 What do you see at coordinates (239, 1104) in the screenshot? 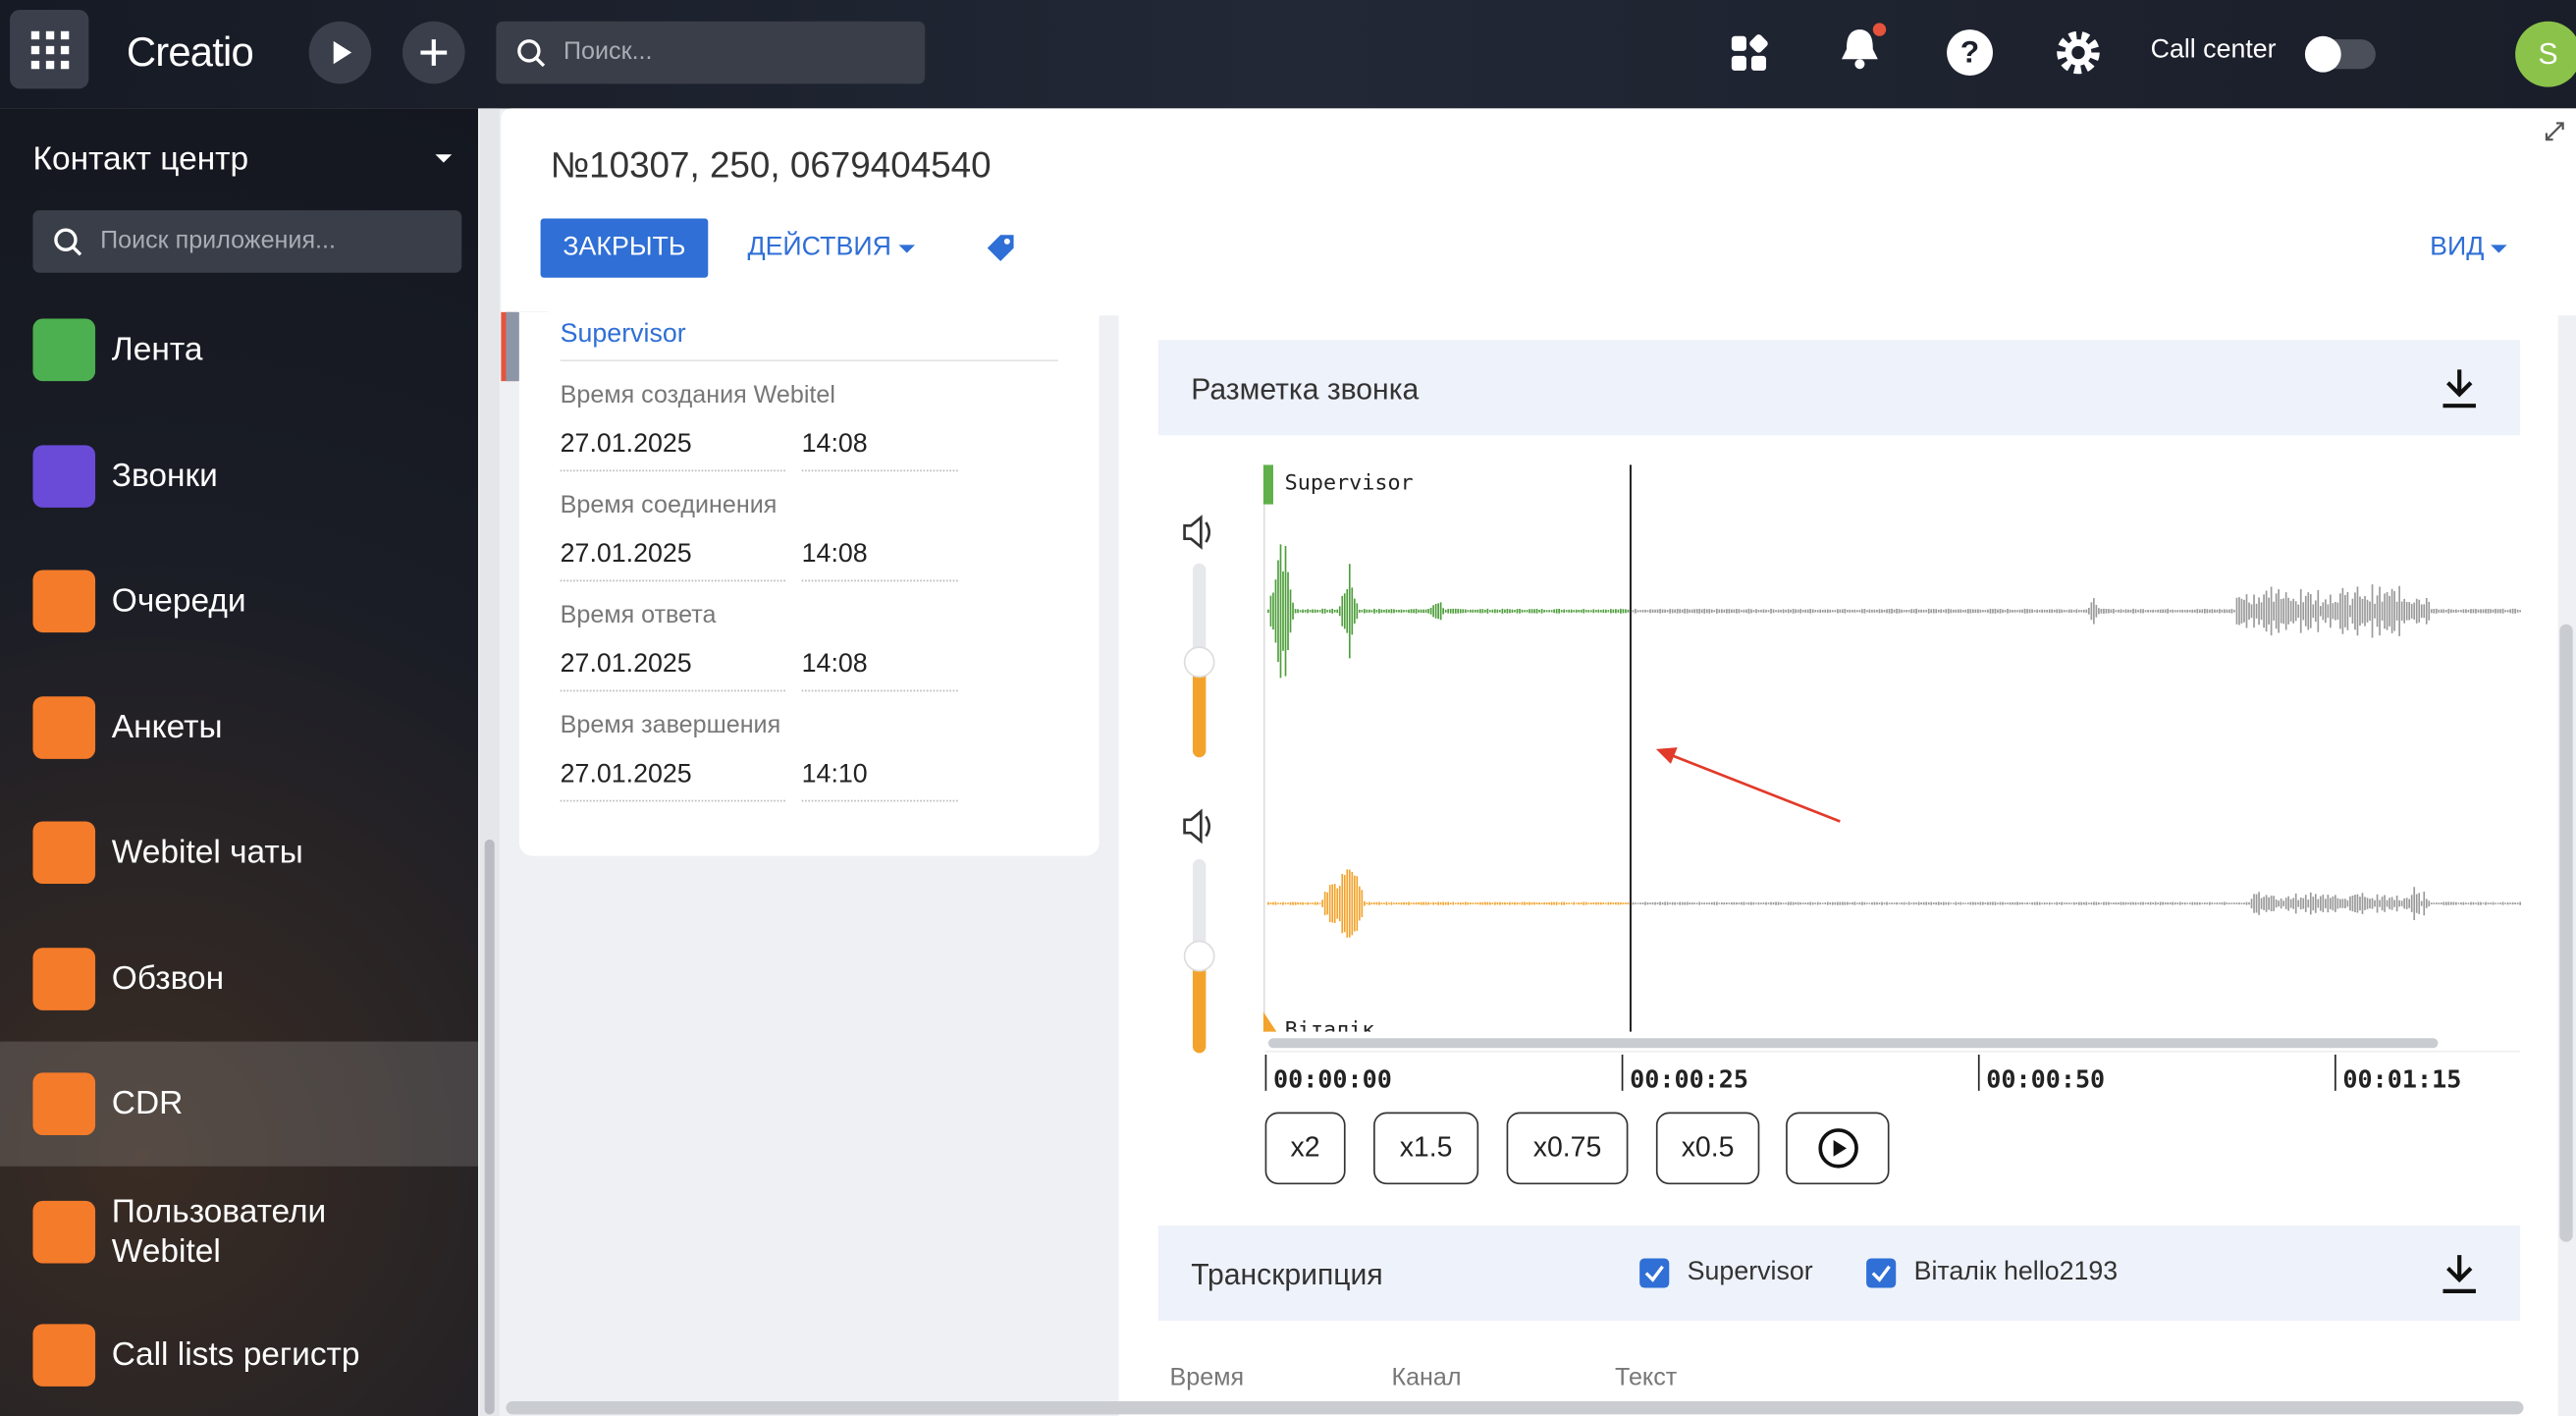
I see `nav-item: CDR` at bounding box center [239, 1104].